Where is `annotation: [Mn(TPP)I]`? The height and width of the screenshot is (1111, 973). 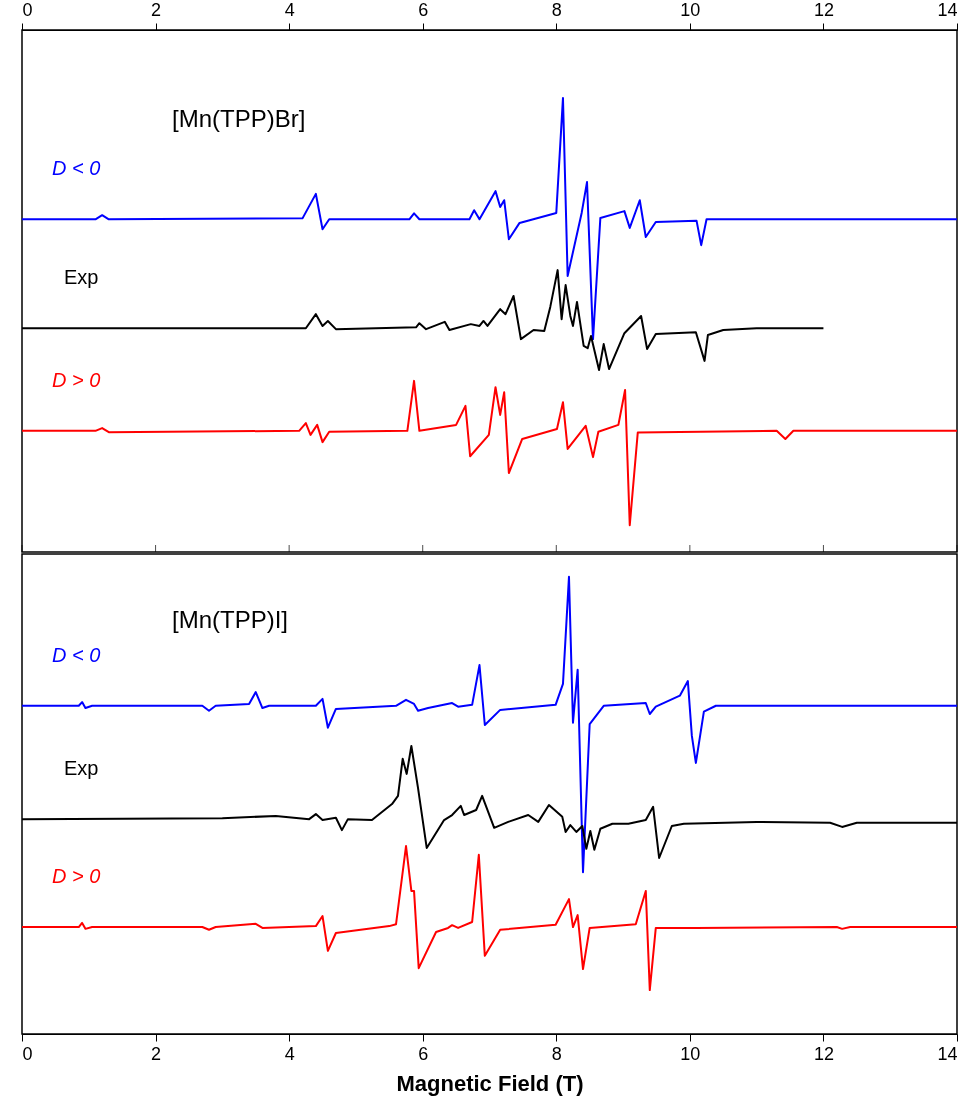 annotation: [Mn(TPP)I] is located at coordinates (230, 619).